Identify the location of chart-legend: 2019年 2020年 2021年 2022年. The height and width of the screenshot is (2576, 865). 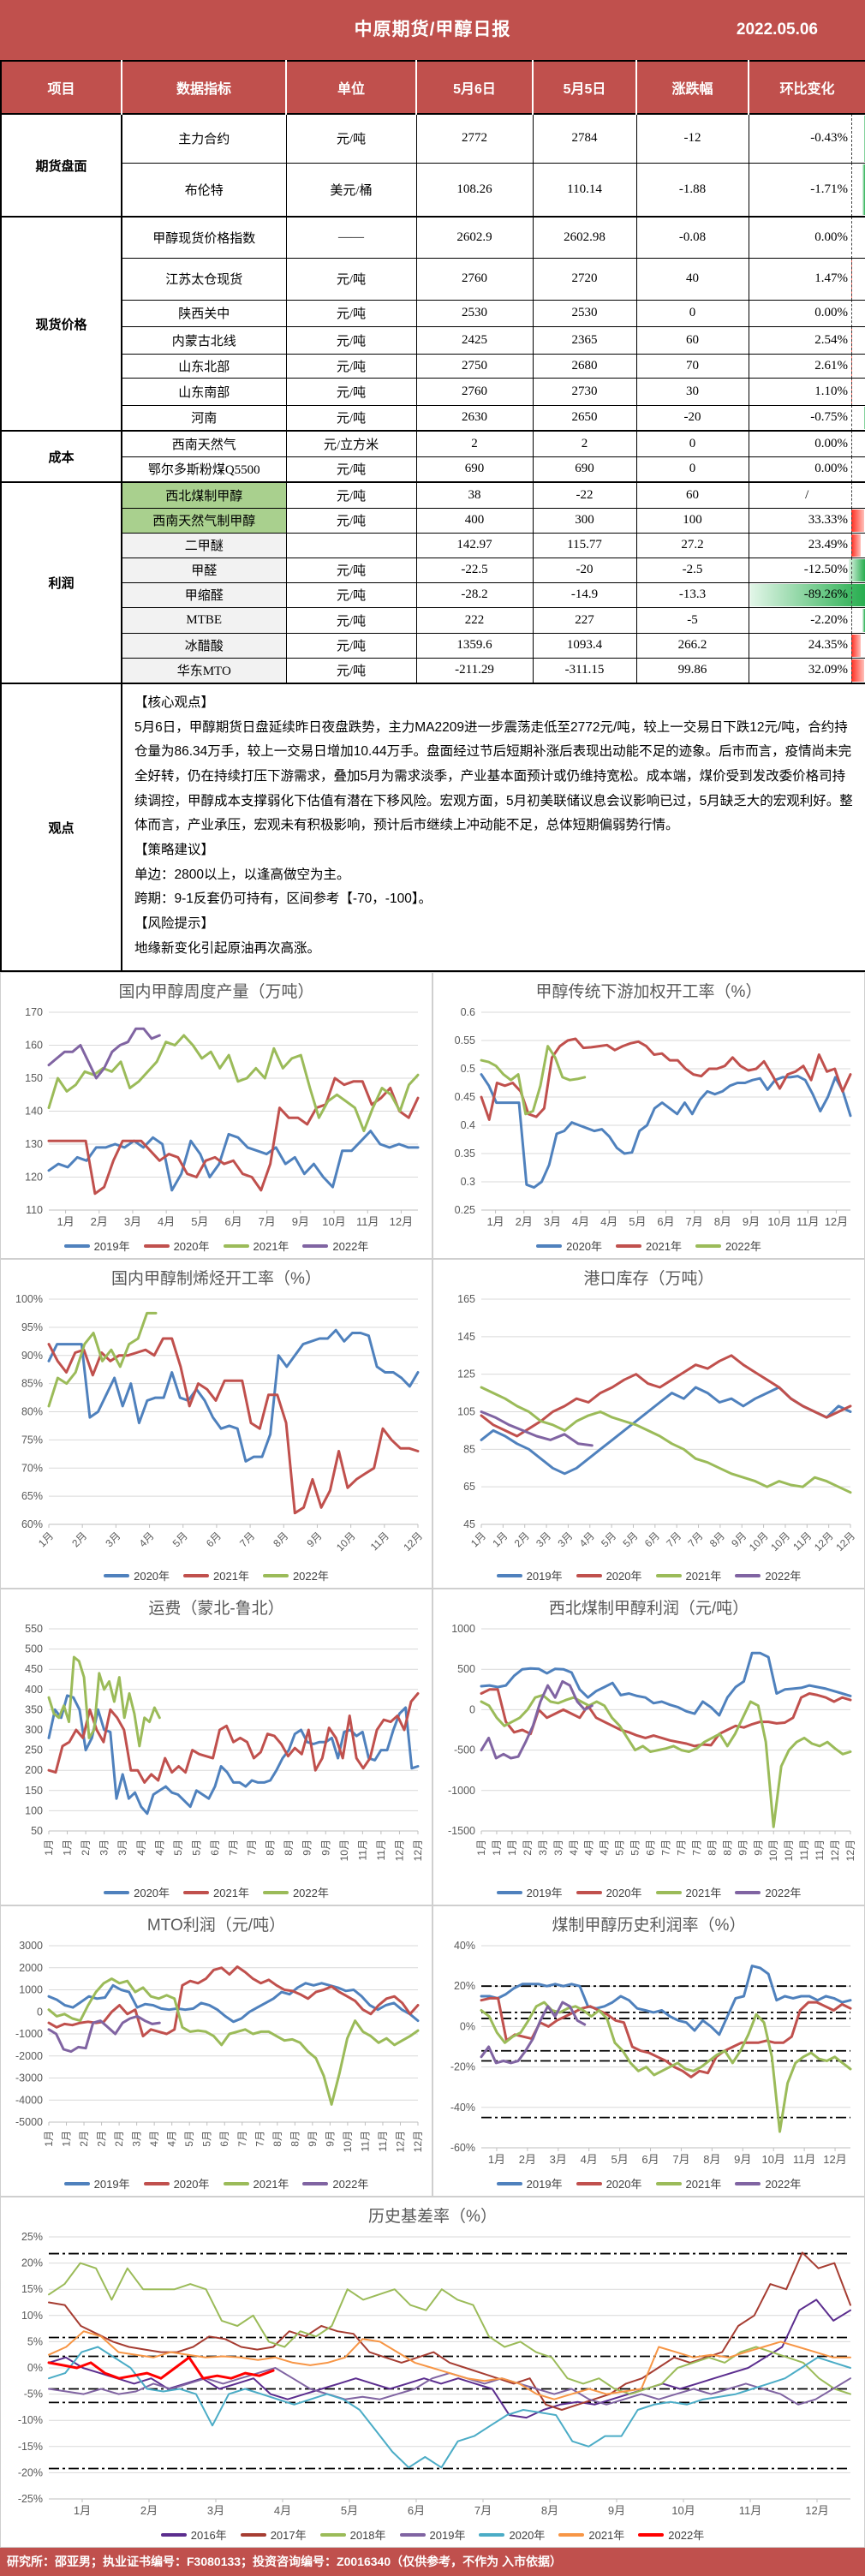
(216, 1245).